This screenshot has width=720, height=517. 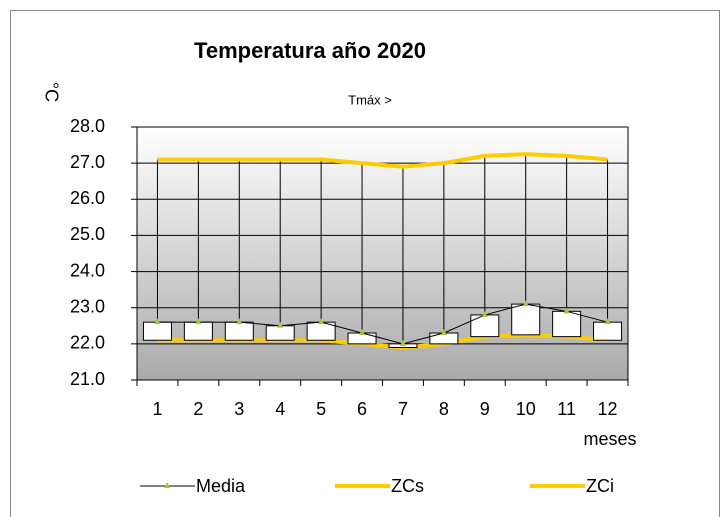 What do you see at coordinates (600, 486) in the screenshot?
I see `legend-label: ZCi` at bounding box center [600, 486].